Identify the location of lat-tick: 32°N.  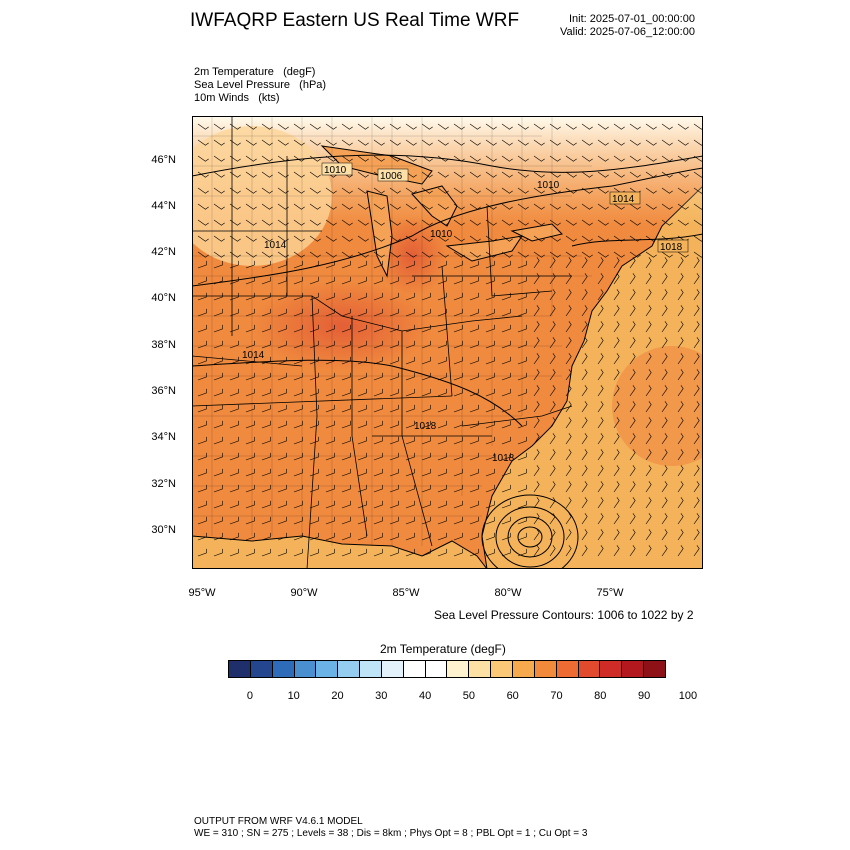
(163, 484).